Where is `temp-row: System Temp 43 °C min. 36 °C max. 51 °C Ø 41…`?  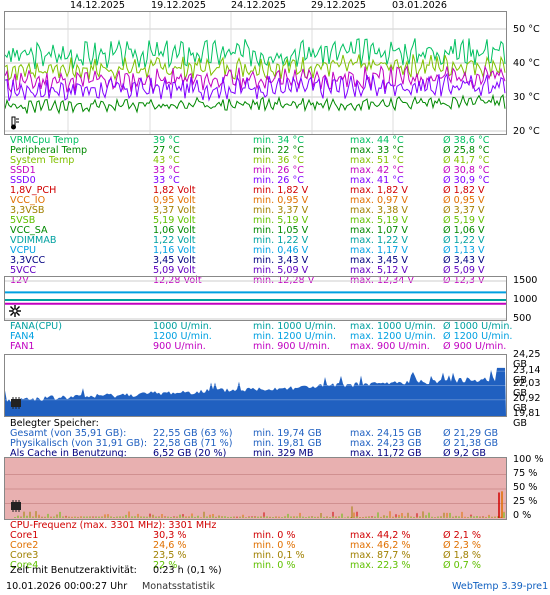
temp-row: System Temp 43 °C min. 36 °C max. 51 °C Ø 41… is located at coordinates (277, 161).